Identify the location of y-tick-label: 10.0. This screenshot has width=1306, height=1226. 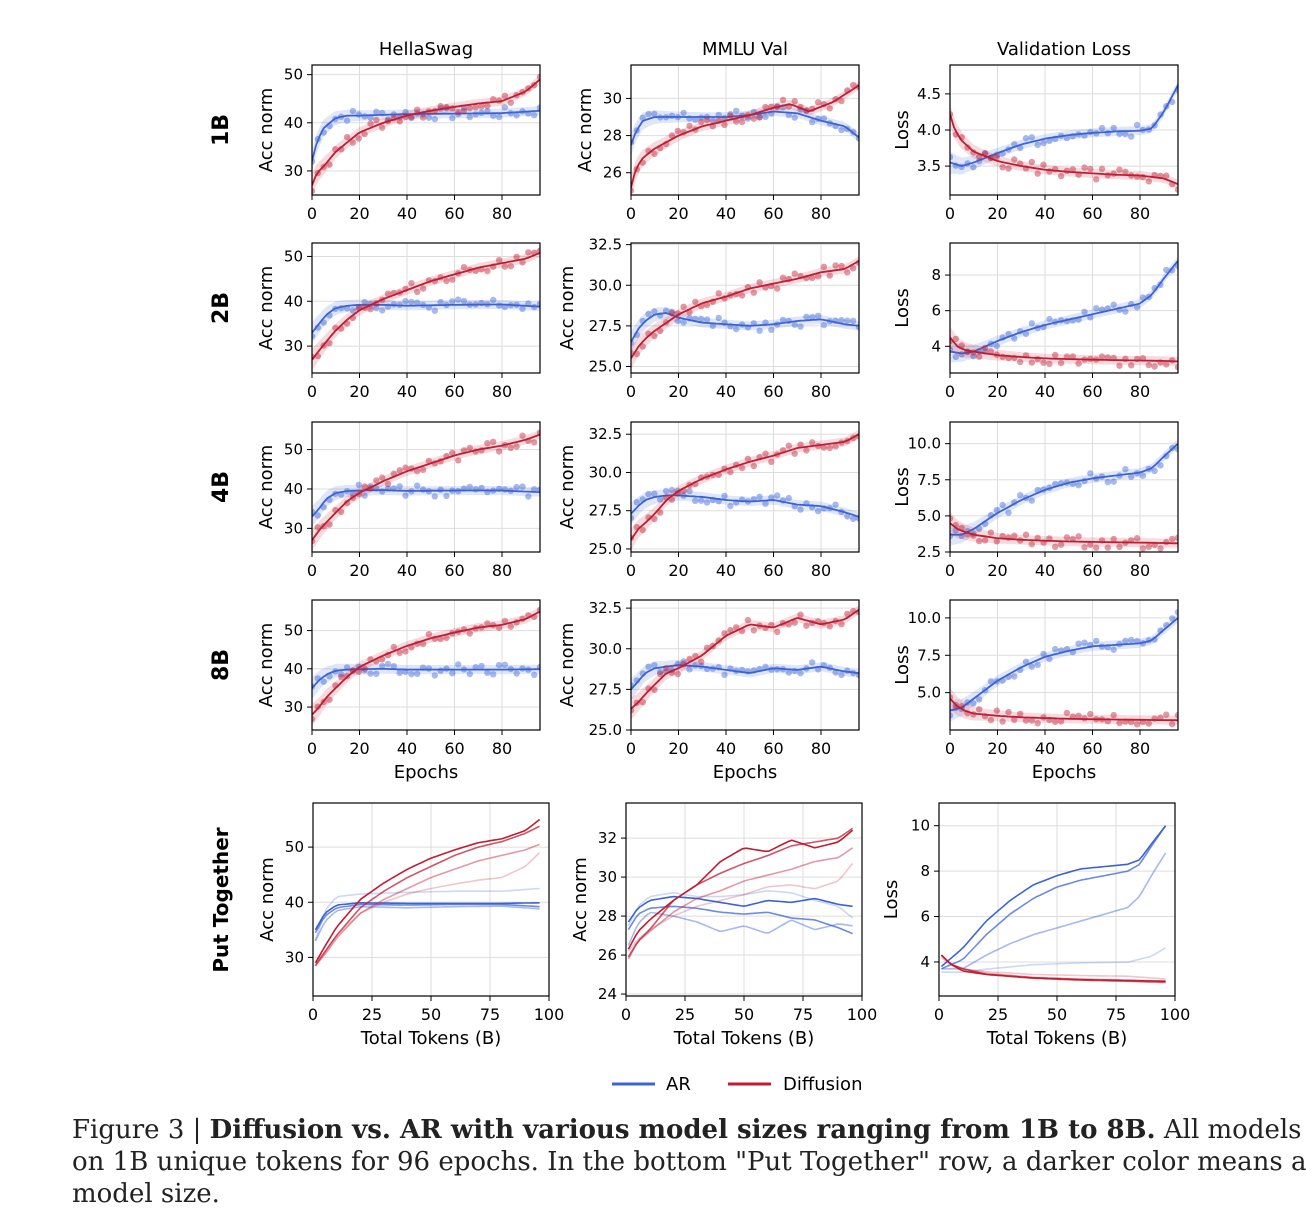
(924, 444).